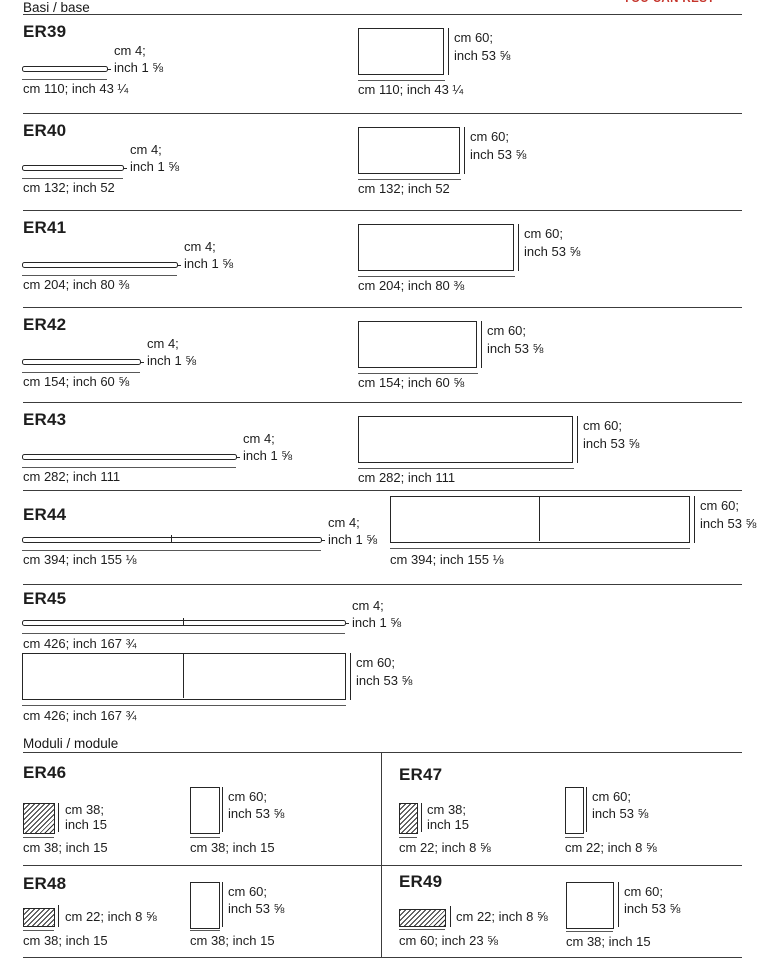 The width and height of the screenshot is (759, 965). What do you see at coordinates (45, 31) in the screenshot?
I see `product-code: ER39` at bounding box center [45, 31].